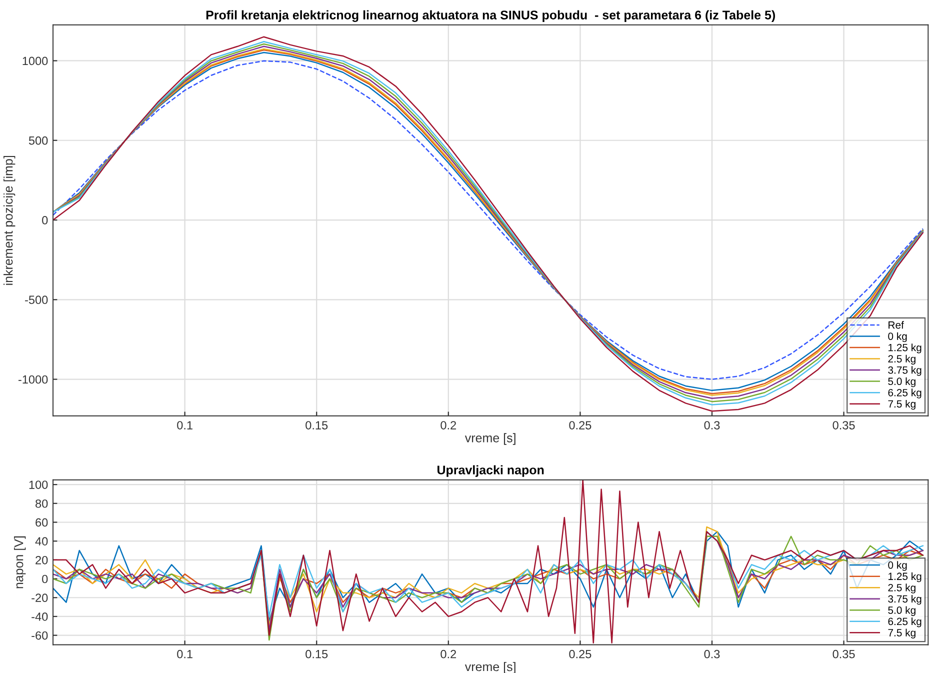  Describe the element at coordinates (20, 562) in the screenshot. I see `y-axis-title: napon [V]` at that location.